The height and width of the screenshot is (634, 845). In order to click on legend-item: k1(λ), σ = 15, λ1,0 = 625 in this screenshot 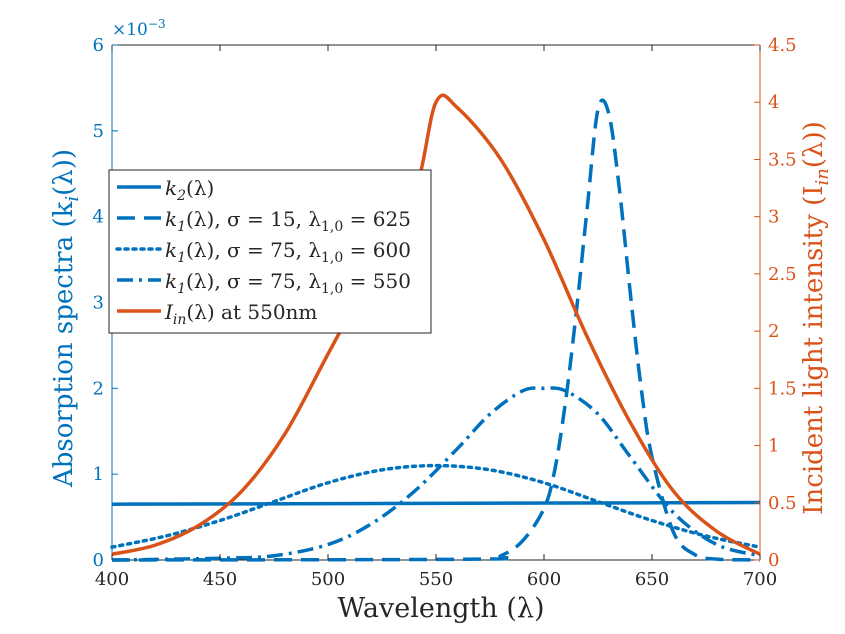, I will do `click(264, 221)`.